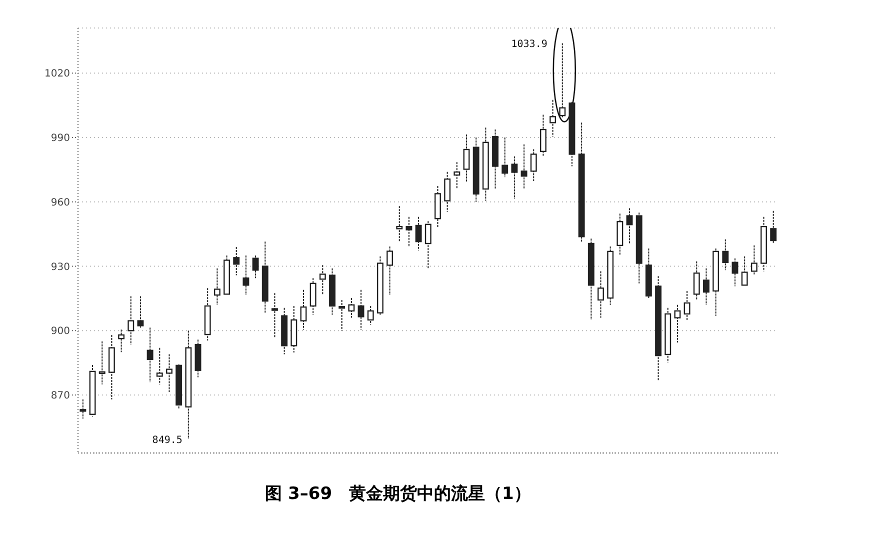  What do you see at coordinates (167, 440) in the screenshot?
I see `annotation: 849.5` at bounding box center [167, 440].